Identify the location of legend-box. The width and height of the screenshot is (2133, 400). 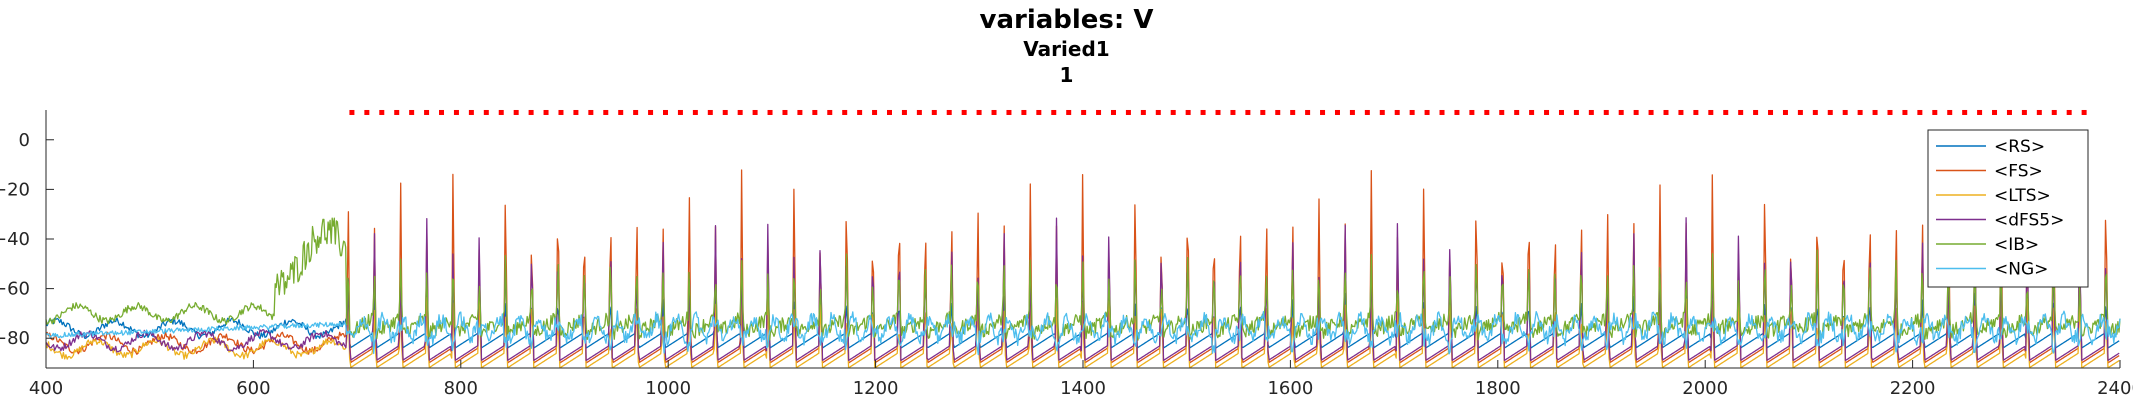
(2008, 208).